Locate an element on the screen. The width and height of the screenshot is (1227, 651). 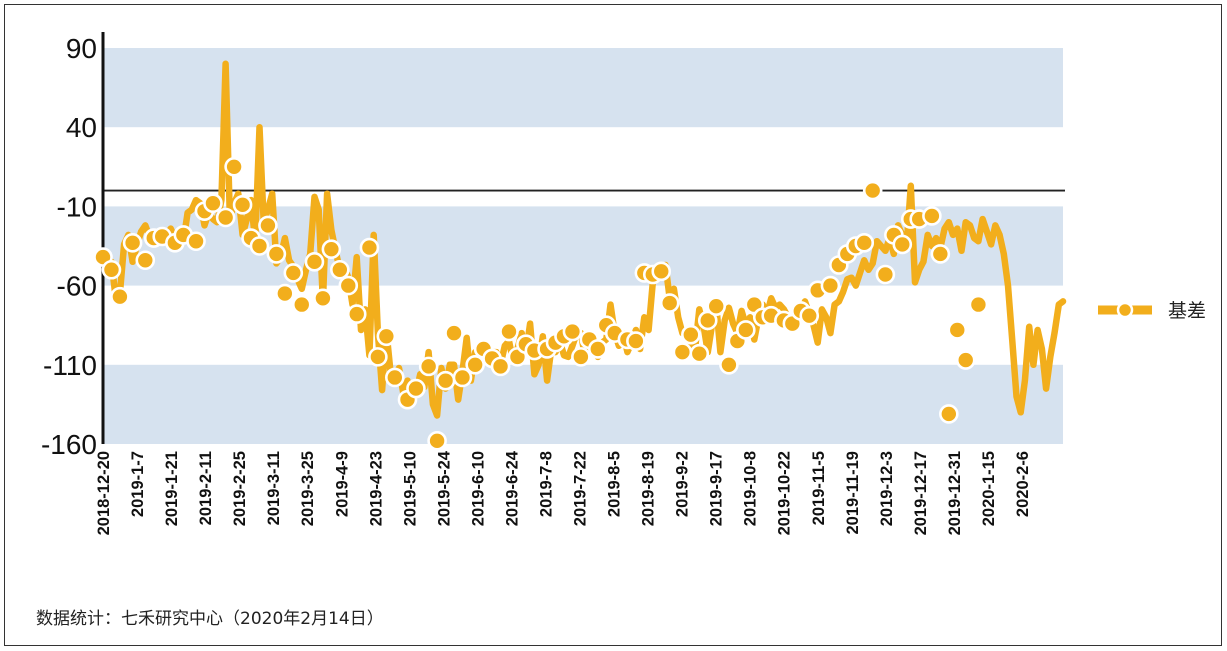
x-tick-label: 2019-10-22 is located at coordinates (785, 493).